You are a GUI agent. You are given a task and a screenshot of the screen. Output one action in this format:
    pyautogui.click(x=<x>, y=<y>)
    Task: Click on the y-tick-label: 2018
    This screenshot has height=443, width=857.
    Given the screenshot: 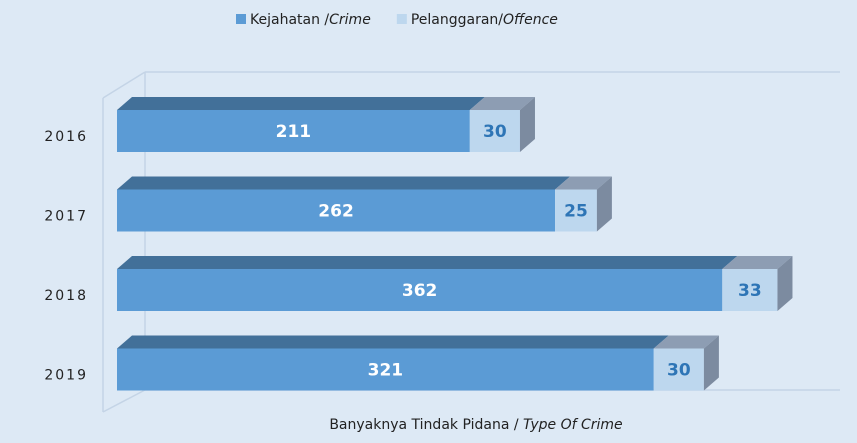 What is the action you would take?
    pyautogui.click(x=66, y=296)
    